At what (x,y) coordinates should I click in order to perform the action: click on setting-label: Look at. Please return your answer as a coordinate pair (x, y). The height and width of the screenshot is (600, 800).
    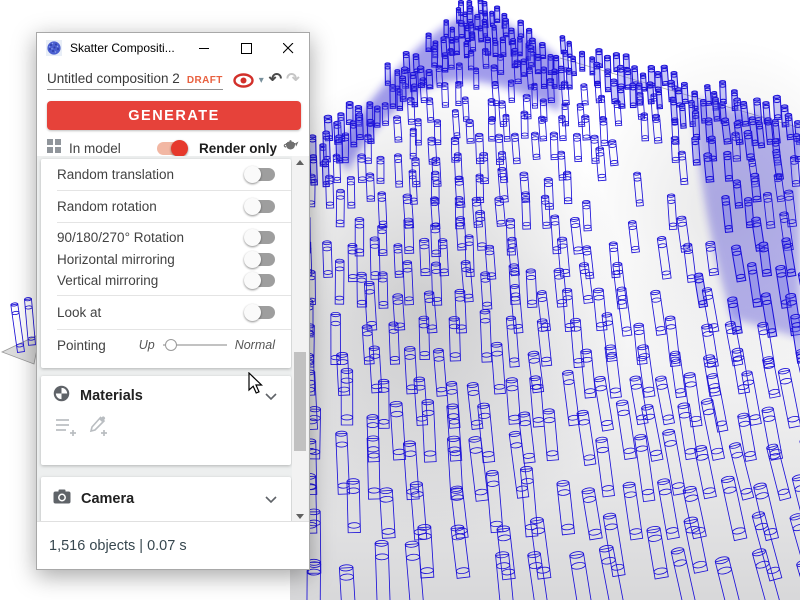
    Looking at the image, I should click on (79, 312).